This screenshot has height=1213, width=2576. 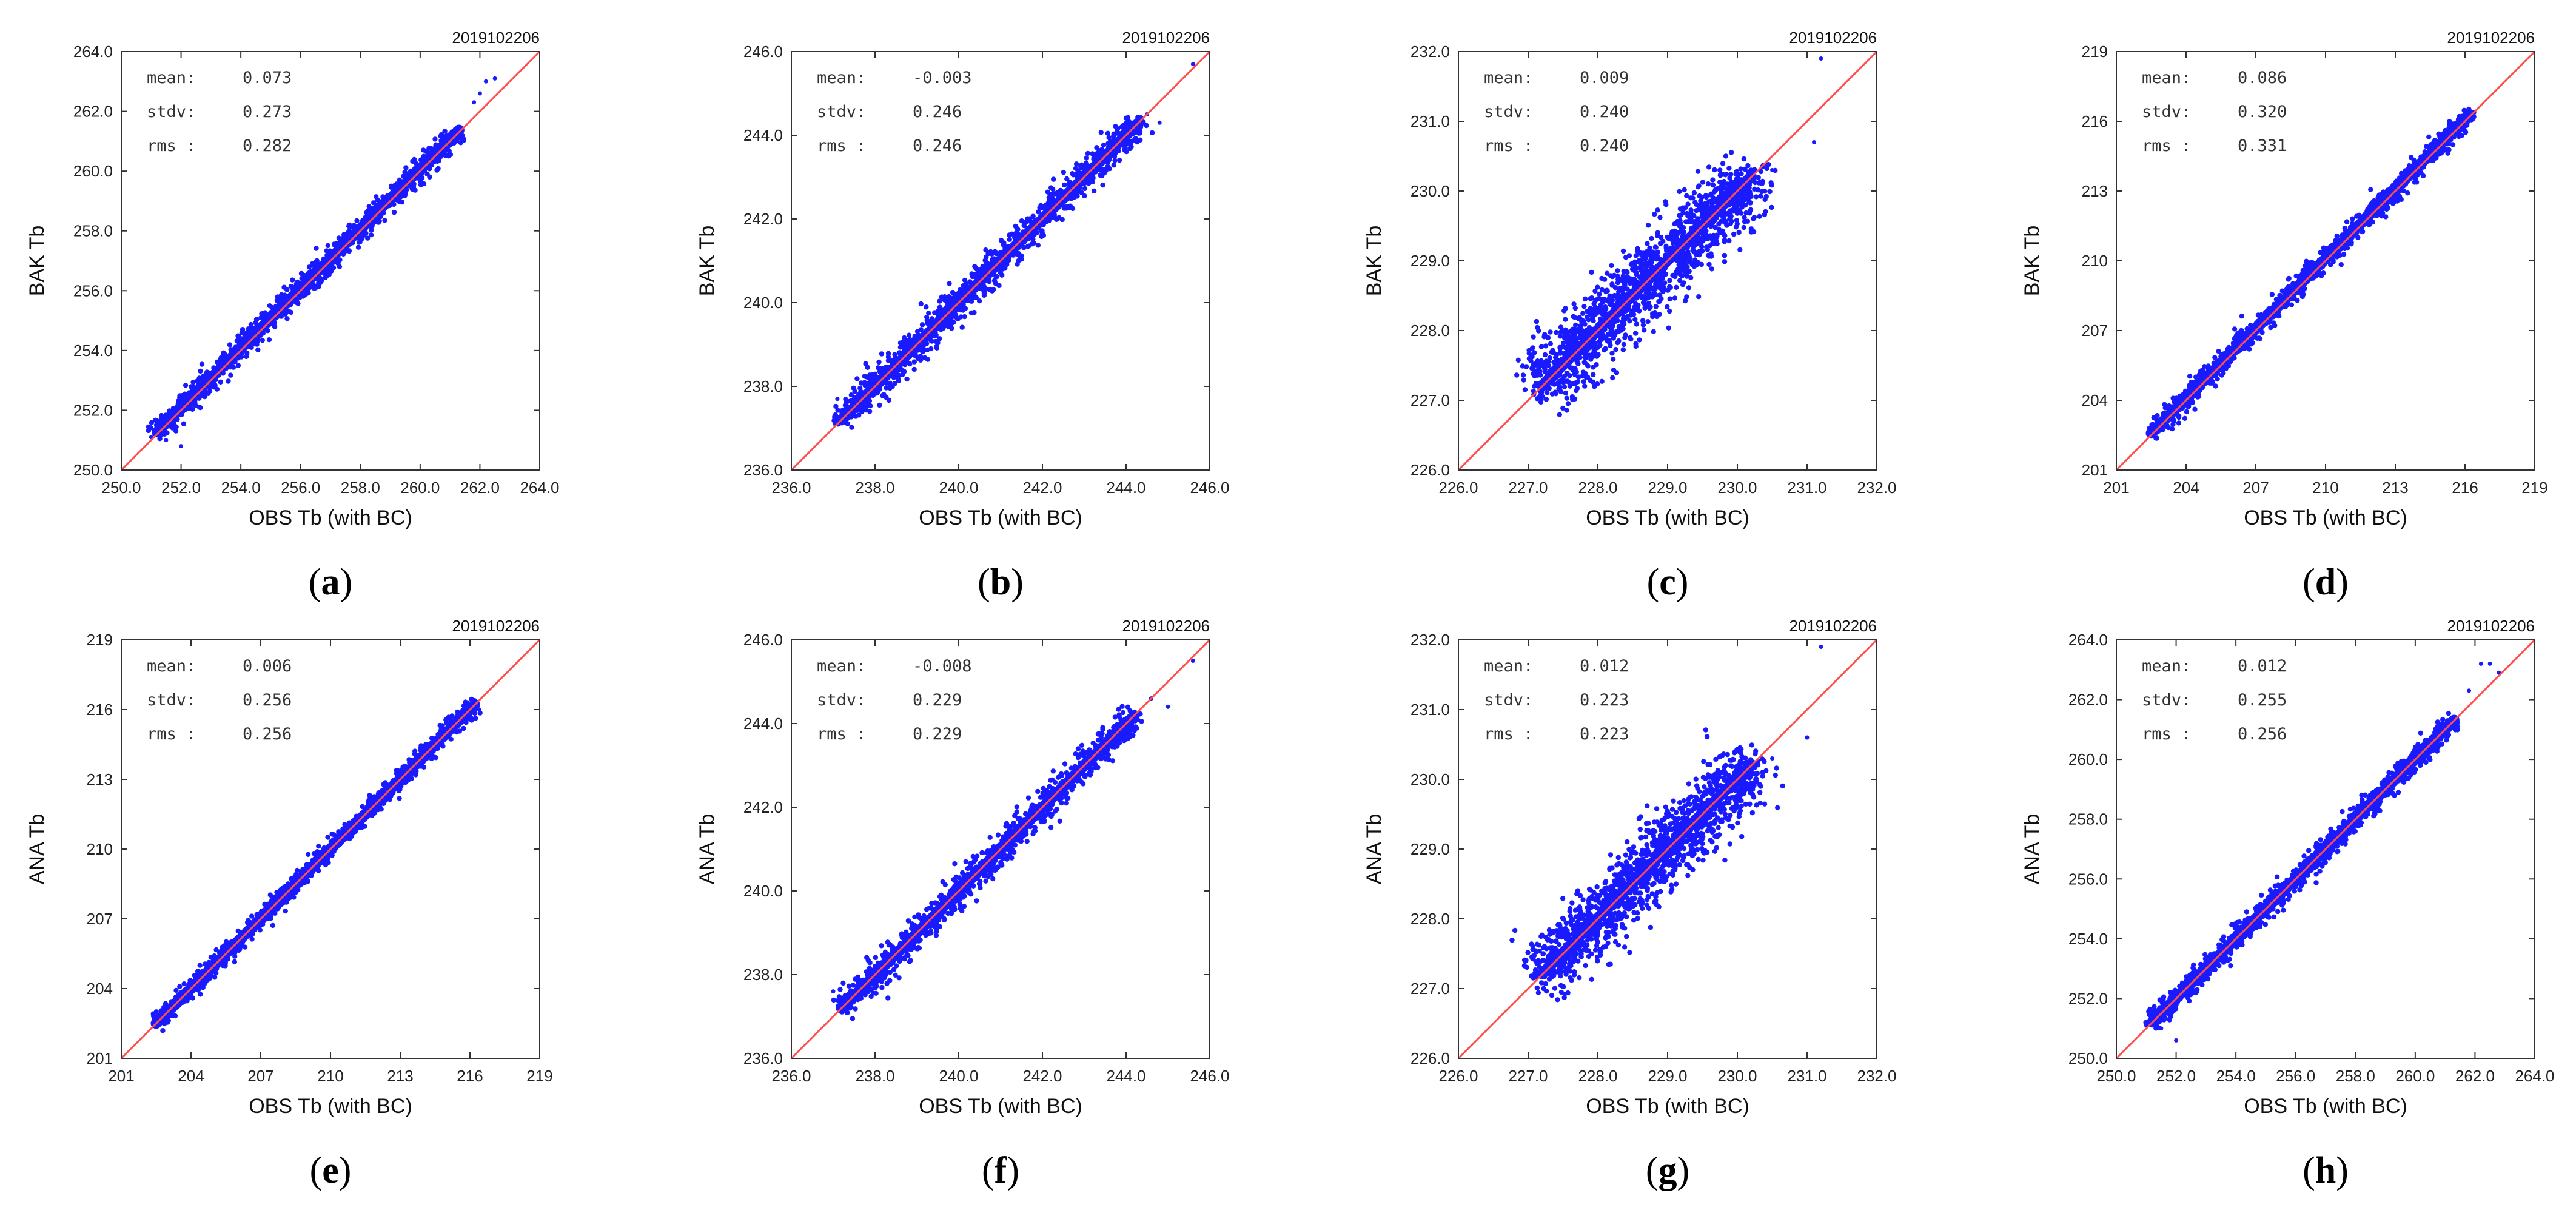 What do you see at coordinates (93, 52) in the screenshot?
I see `y-tick-label: 264.0` at bounding box center [93, 52].